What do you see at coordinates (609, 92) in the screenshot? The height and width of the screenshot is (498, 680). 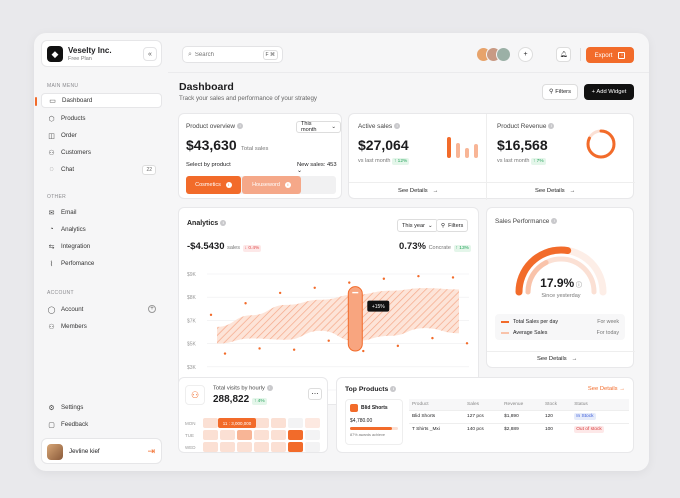 I see `add-widget-button: + Add Widget` at bounding box center [609, 92].